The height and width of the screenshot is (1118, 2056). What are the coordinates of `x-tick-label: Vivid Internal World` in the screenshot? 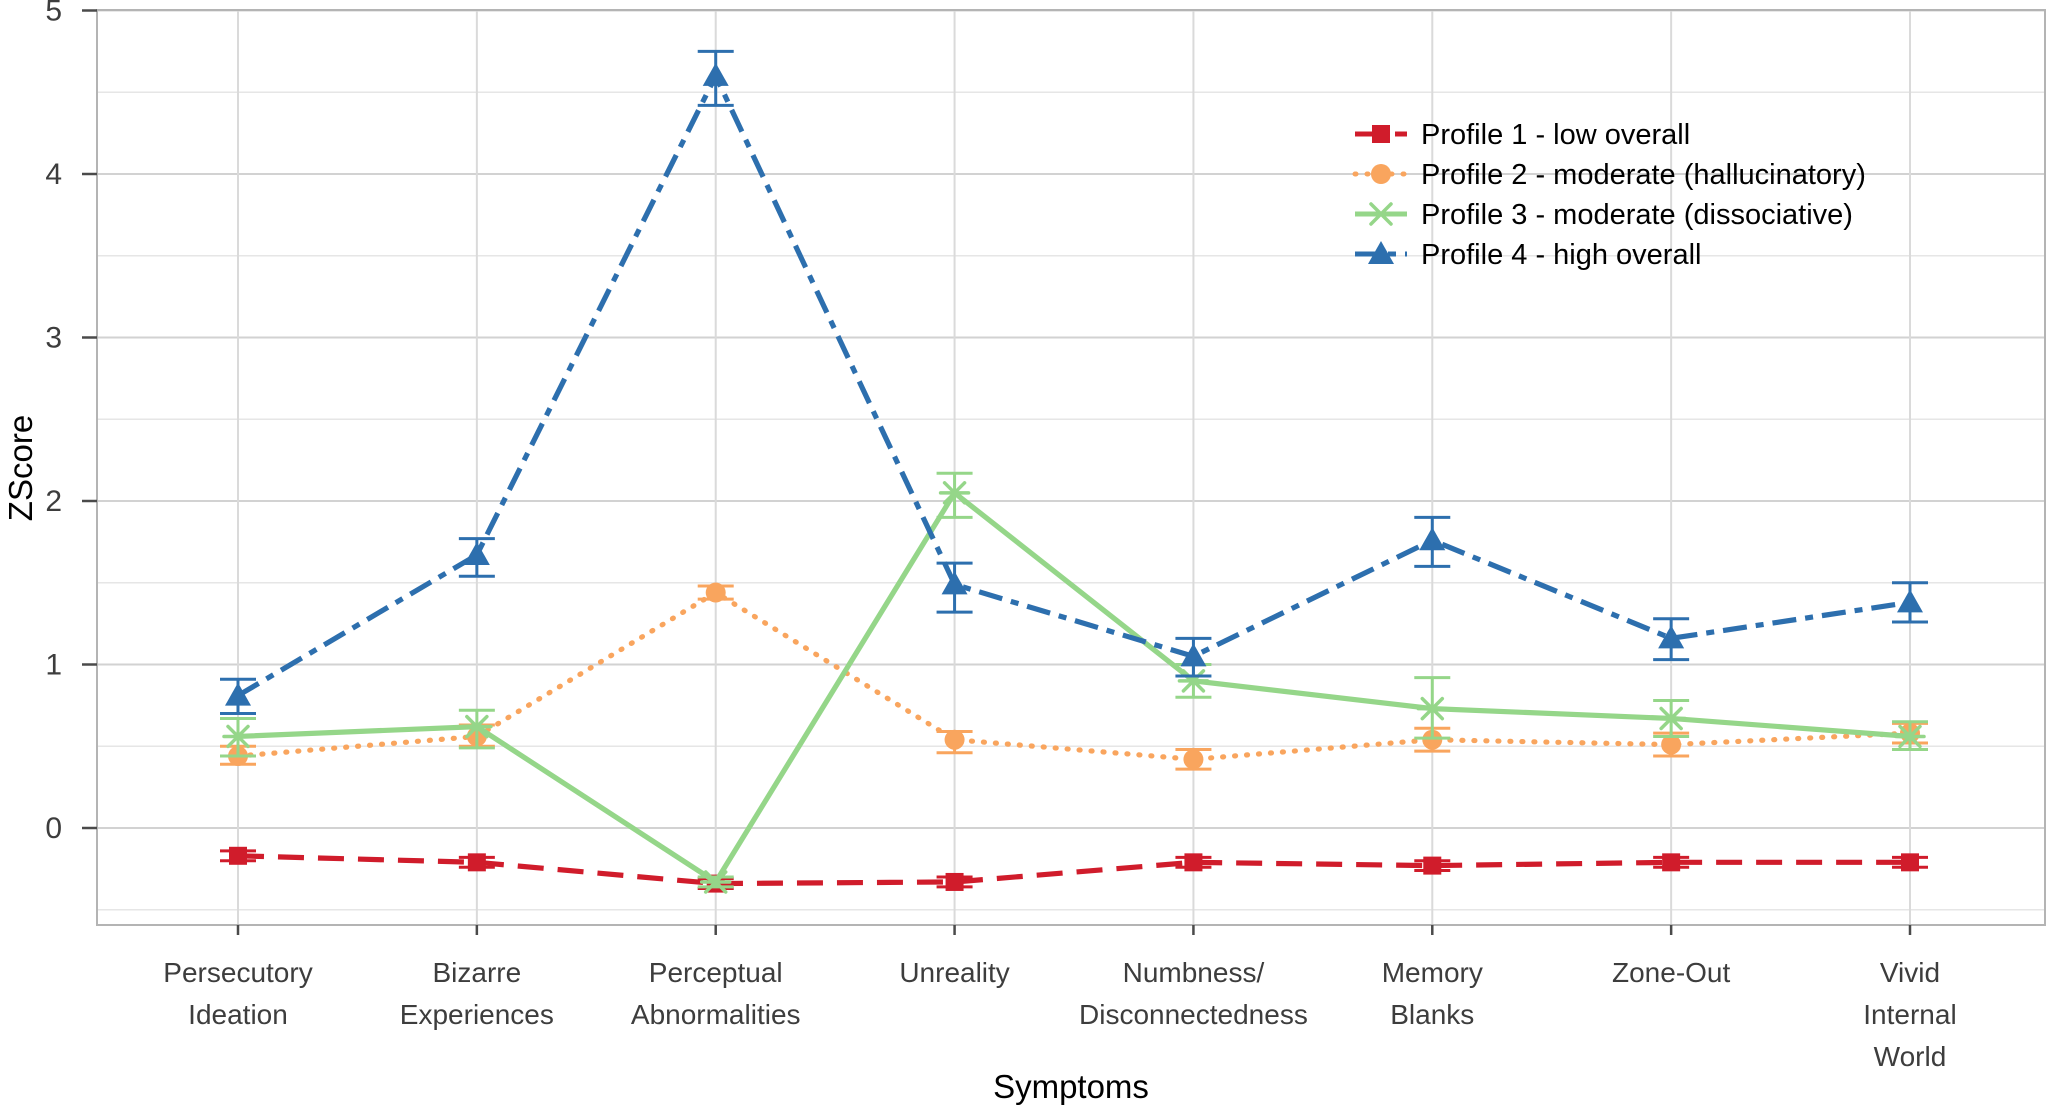 It's located at (1909, 1014).